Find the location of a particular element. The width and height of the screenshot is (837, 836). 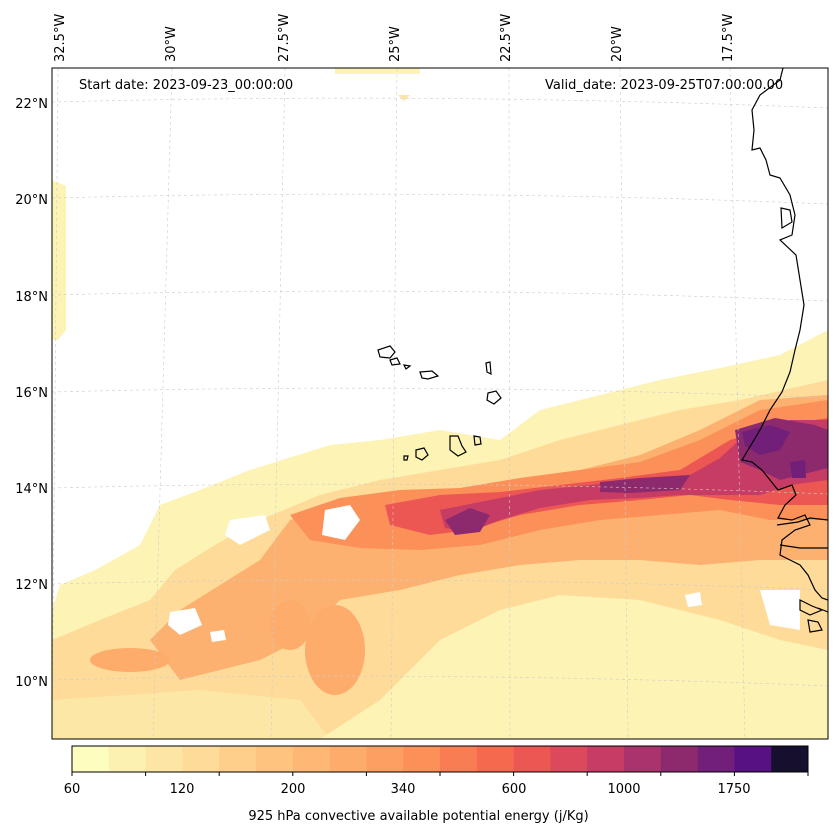

valid-date-label: Valid_date: 2023-09-25T07:00:00.00 is located at coordinates (664, 85).